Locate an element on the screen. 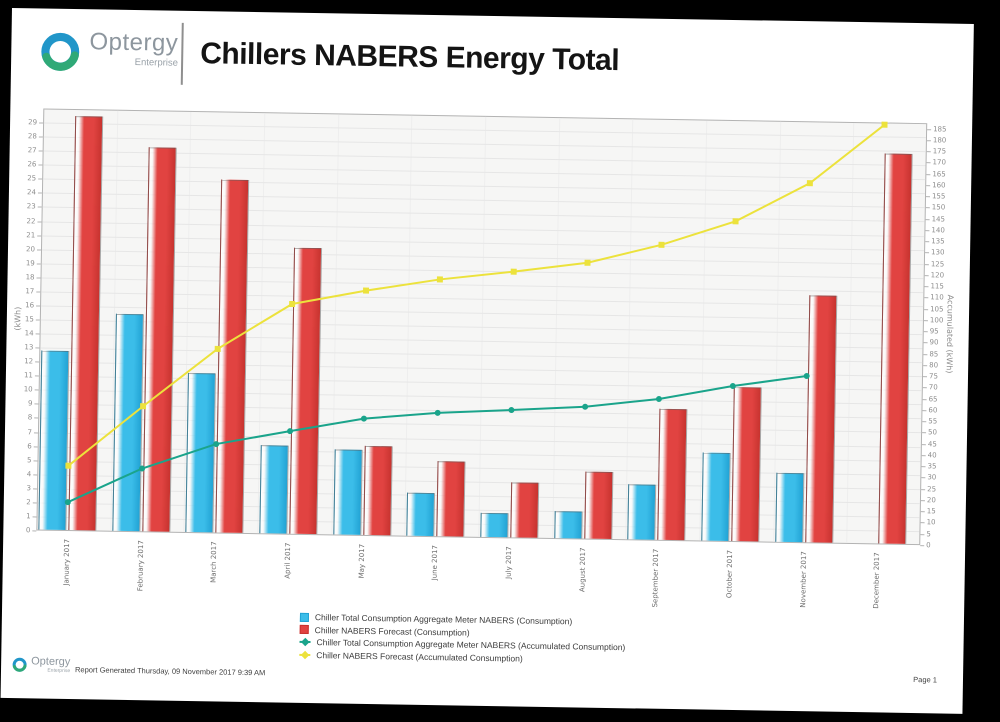 This screenshot has height=722, width=1000. footer-logo-subtitle: Enterprise is located at coordinates (59, 671).